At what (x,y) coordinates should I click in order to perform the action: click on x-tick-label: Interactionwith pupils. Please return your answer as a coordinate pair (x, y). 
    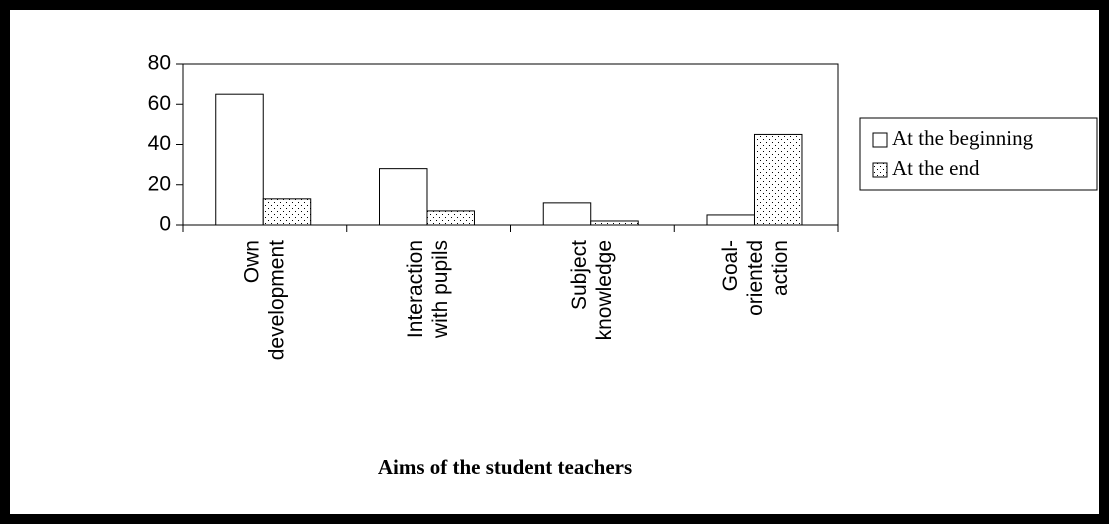
    Looking at the image, I should click on (428, 289).